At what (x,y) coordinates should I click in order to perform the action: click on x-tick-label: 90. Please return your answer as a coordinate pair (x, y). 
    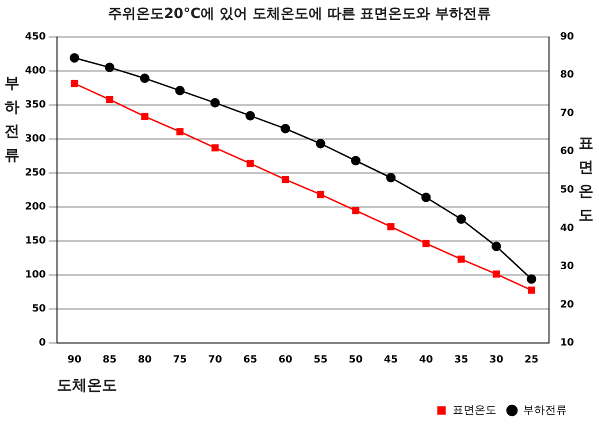
    Looking at the image, I should click on (74, 360).